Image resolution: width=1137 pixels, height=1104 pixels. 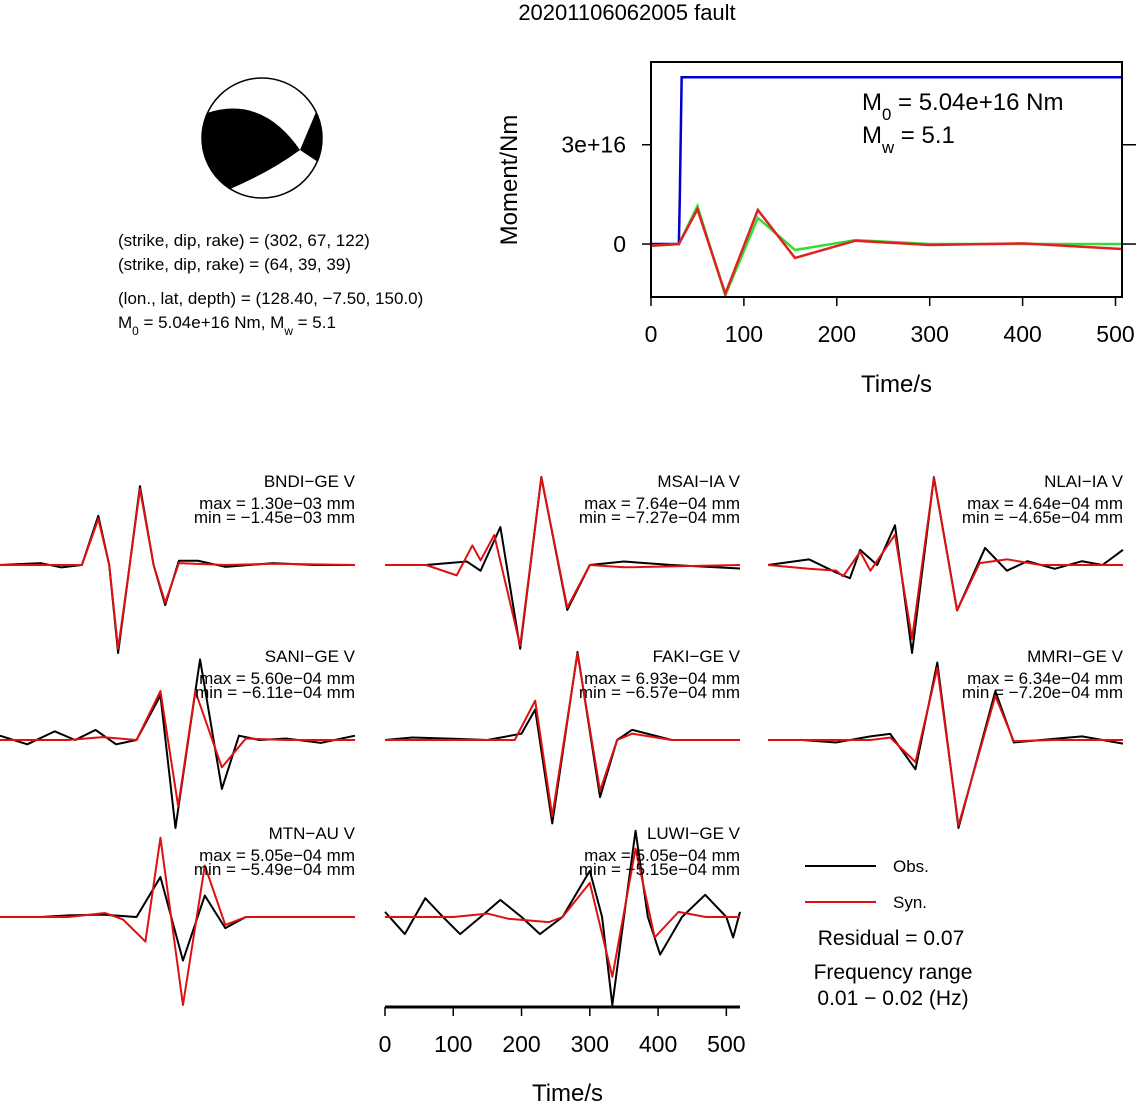 What do you see at coordinates (275, 692) in the screenshot?
I see `min-label: min = −6.11e−04 mm` at bounding box center [275, 692].